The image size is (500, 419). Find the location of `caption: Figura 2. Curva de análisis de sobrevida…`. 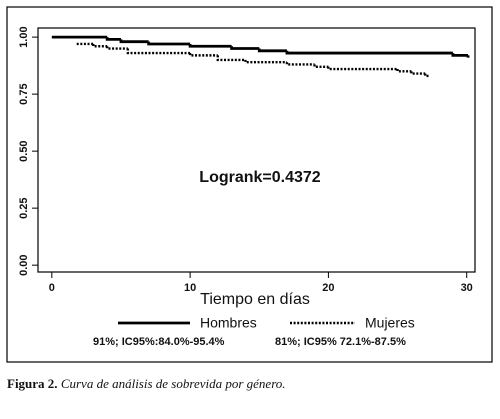

caption: Figura 2. Curva de análisis de sobrevida… is located at coordinates (146, 383).